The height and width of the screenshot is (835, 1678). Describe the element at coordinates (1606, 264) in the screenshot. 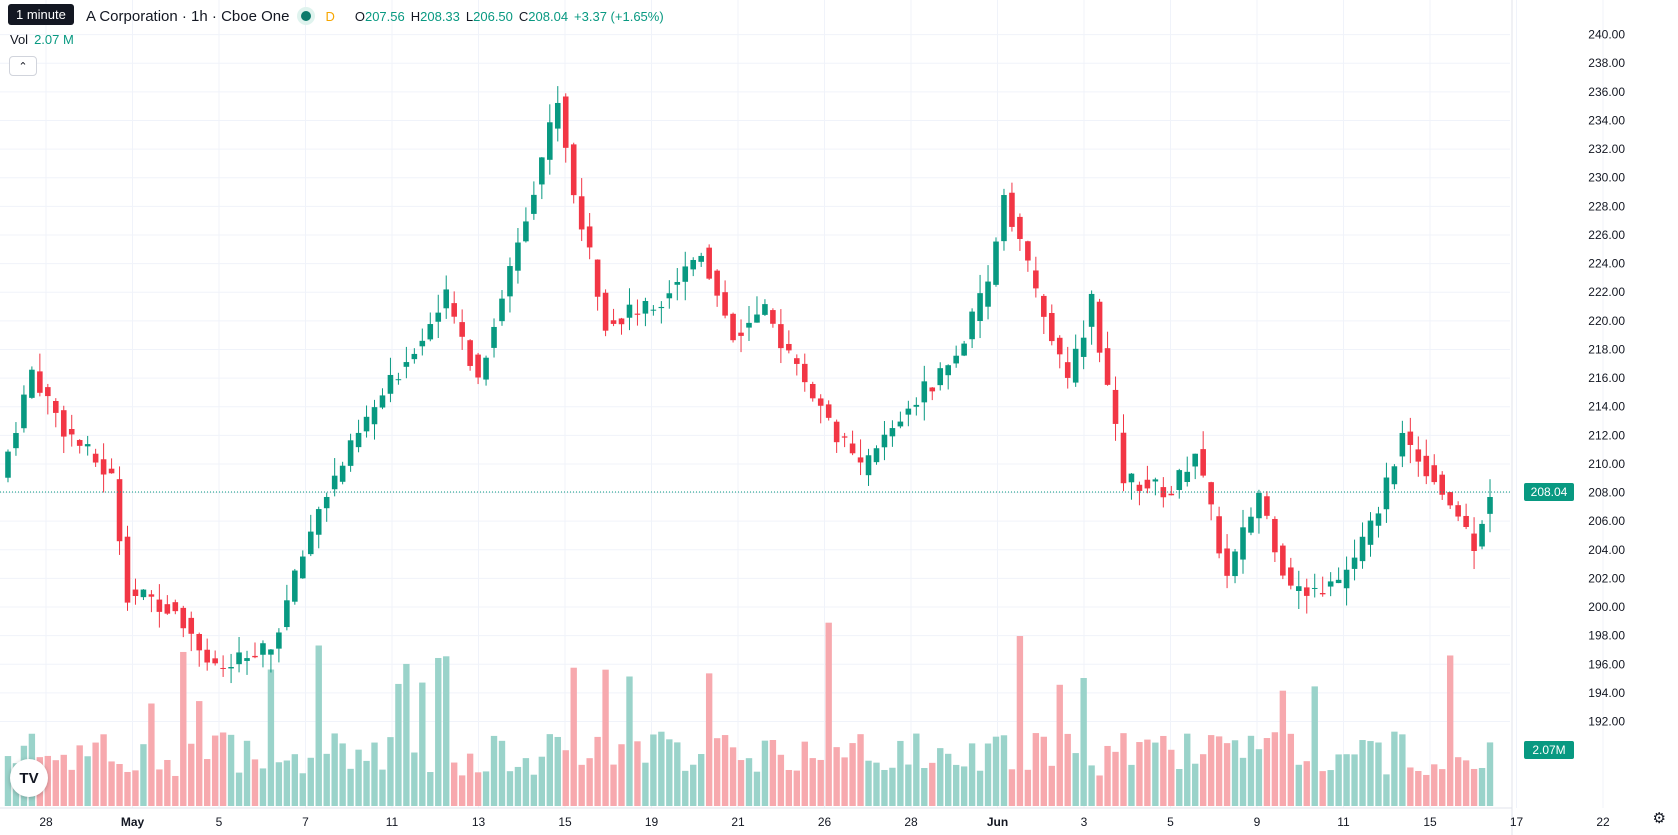

I see `price-tick-label: 224.00` at that location.